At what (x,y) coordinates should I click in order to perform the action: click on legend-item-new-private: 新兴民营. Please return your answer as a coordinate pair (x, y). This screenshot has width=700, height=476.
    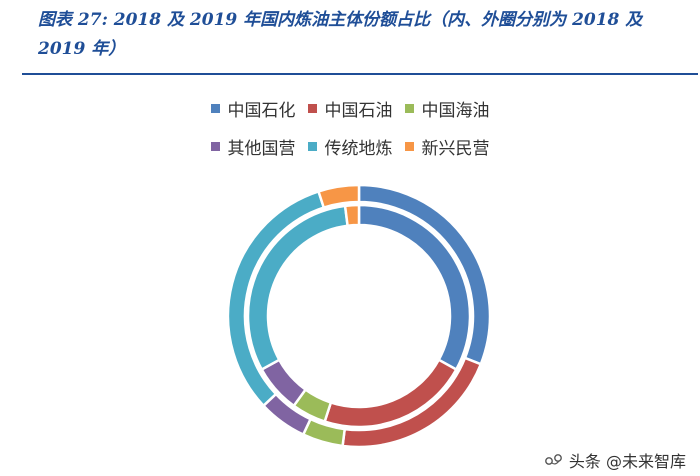
    Looking at the image, I should click on (447, 146).